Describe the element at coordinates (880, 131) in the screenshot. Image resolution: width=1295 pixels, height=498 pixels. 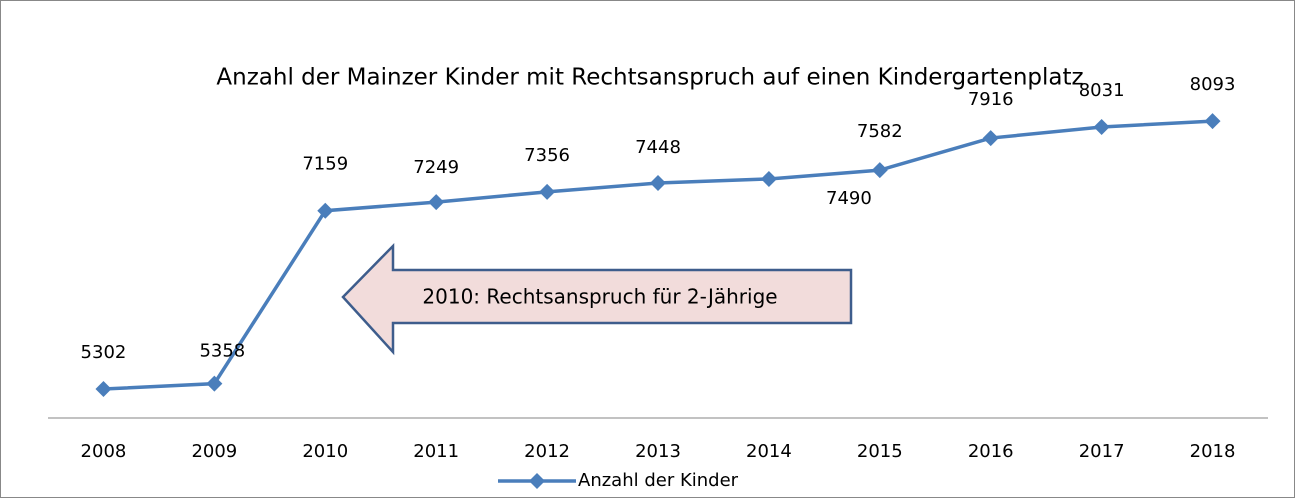
I see `data-label: 7582` at that location.